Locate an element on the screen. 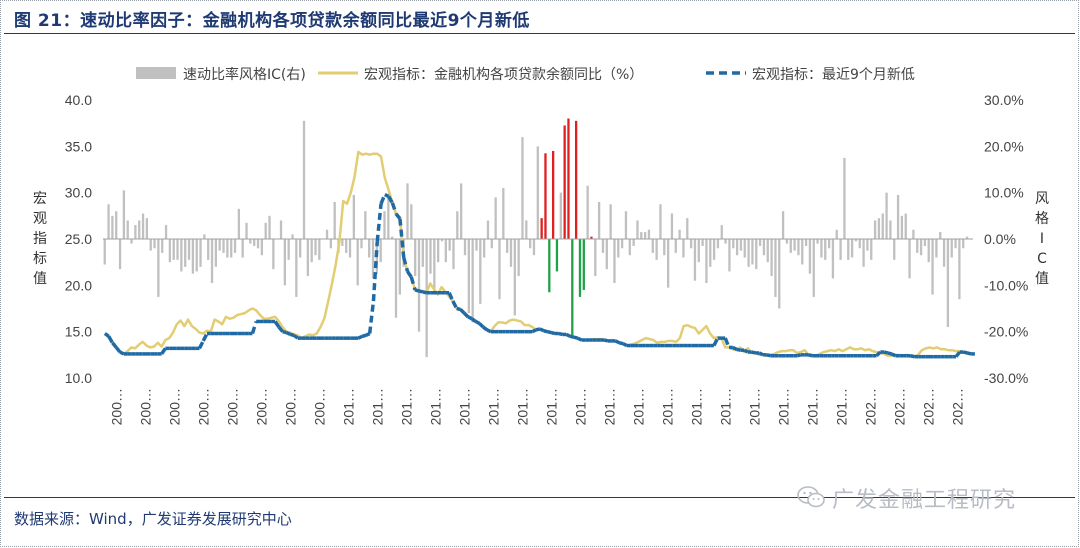  right-axis-label-char: 格 is located at coordinates (1042, 219).